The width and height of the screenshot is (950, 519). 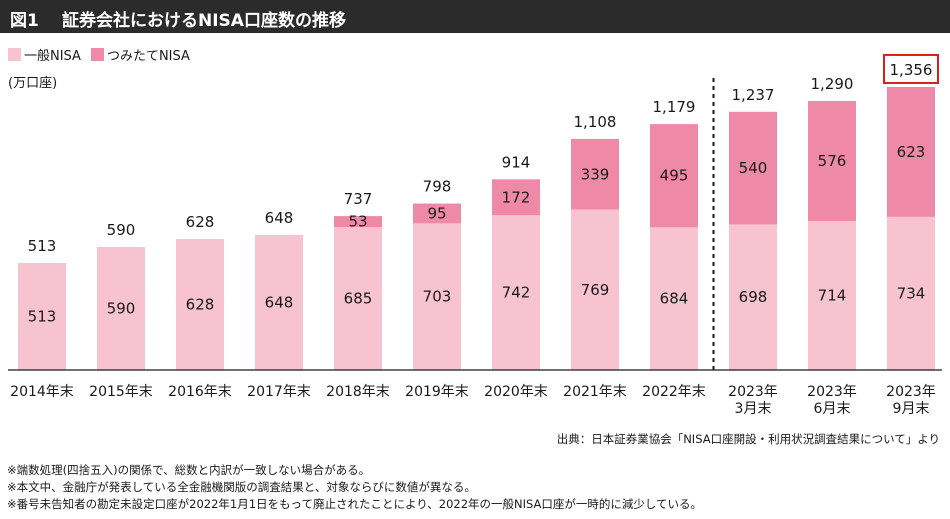 What do you see at coordinates (674, 392) in the screenshot?
I see `x-tick-label: 2022年末` at bounding box center [674, 392].